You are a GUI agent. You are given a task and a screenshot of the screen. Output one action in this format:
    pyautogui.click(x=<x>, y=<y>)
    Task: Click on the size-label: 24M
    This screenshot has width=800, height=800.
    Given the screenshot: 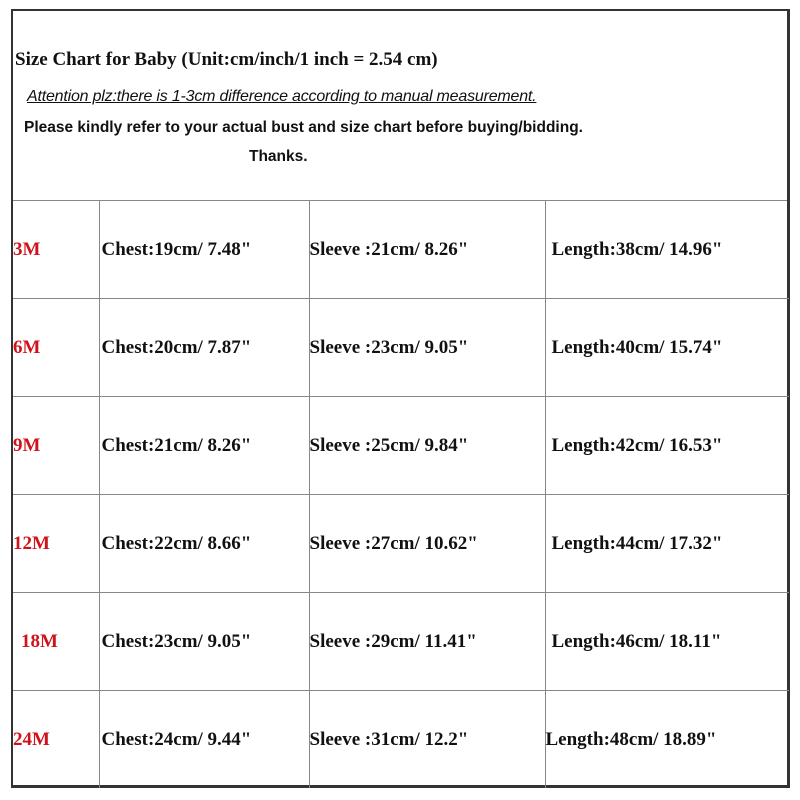 What is the action you would take?
    pyautogui.click(x=56, y=739)
    